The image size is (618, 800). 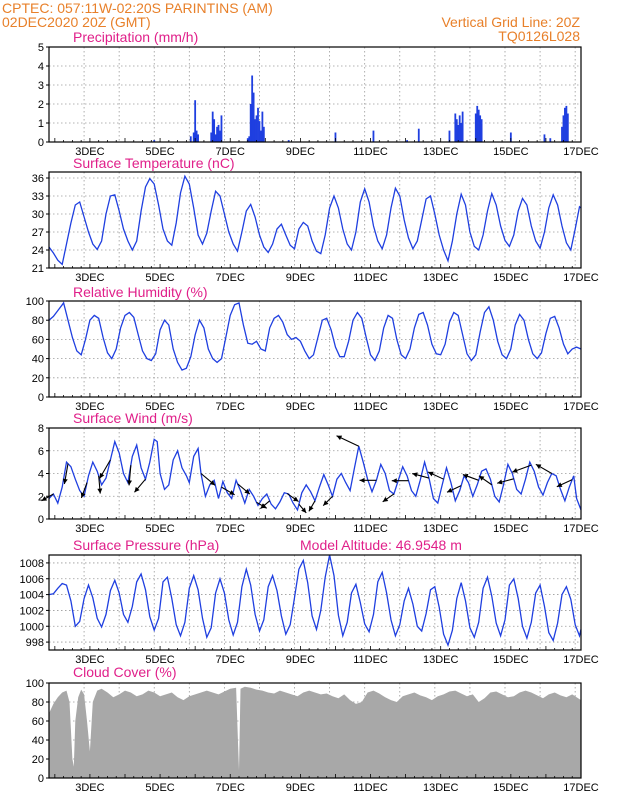 What do you see at coordinates (38, 321) in the screenshot?
I see `y-tick-label: 80` at bounding box center [38, 321].